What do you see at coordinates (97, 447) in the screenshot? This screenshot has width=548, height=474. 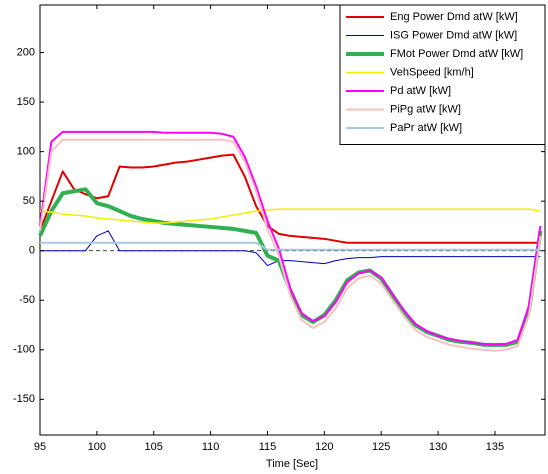 I see `x-tick-label: 100` at bounding box center [97, 447].